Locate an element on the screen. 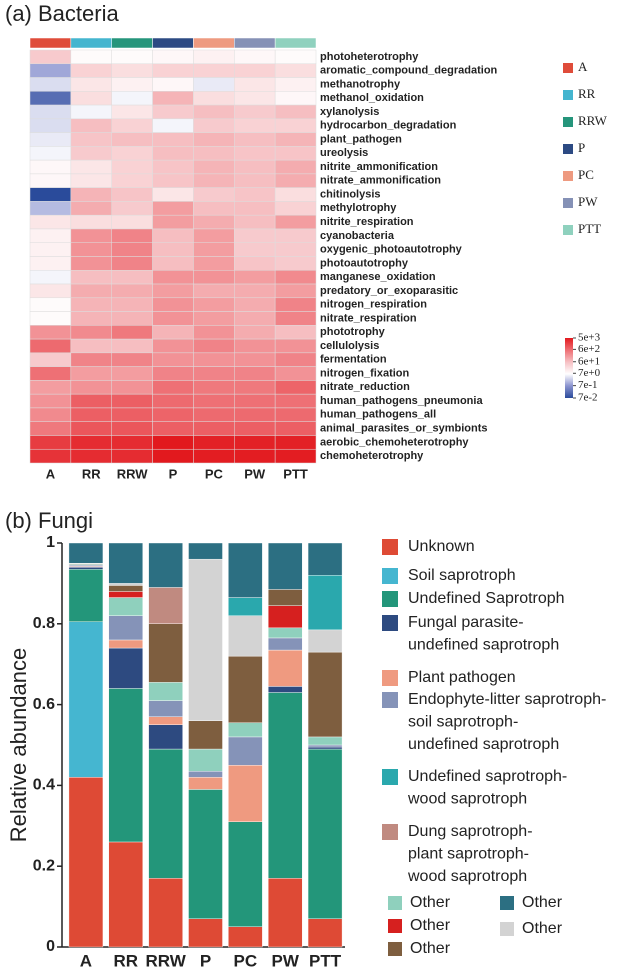  legend-label: Undefined Saprotroph is located at coordinates (486, 598).